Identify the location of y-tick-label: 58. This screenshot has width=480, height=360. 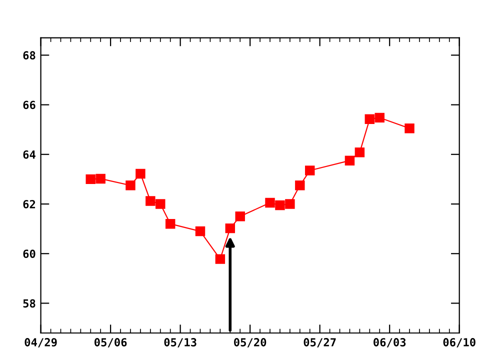
(29, 303).